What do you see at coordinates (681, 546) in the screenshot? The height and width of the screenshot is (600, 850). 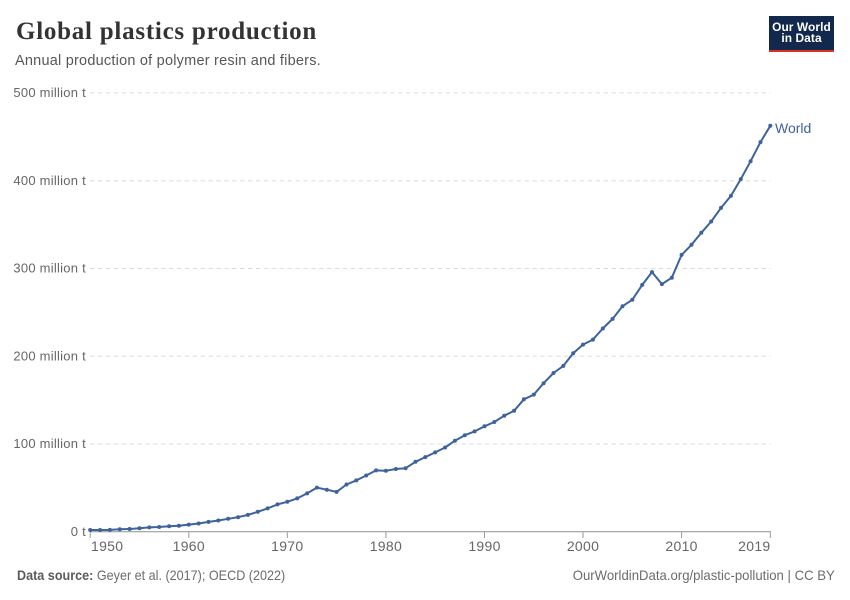 I see `svg-text: 2010` at bounding box center [681, 546].